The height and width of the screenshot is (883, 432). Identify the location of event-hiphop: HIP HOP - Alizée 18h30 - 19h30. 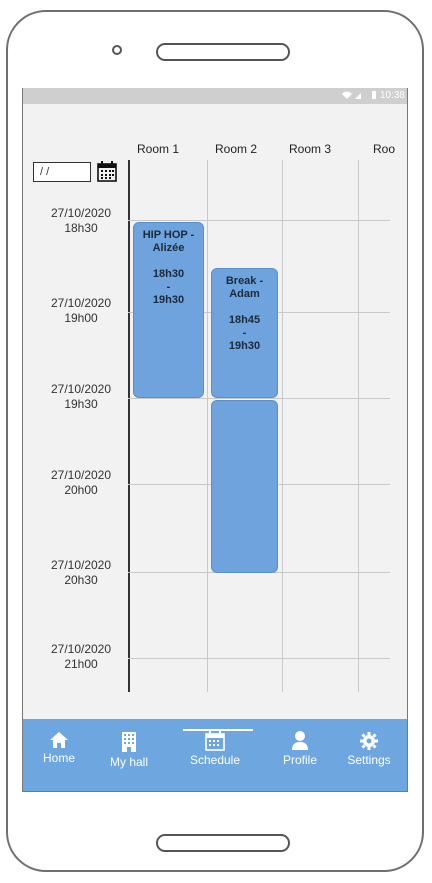
(168, 310).